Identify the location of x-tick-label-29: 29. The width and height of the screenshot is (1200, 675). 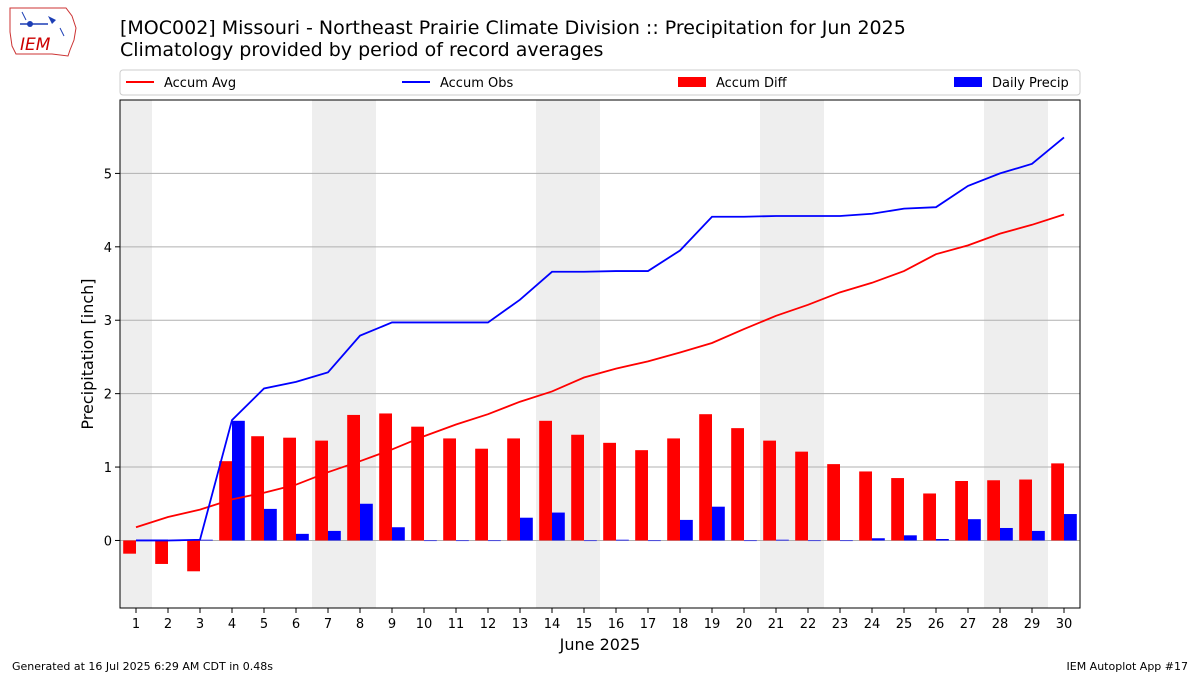
(1032, 624).